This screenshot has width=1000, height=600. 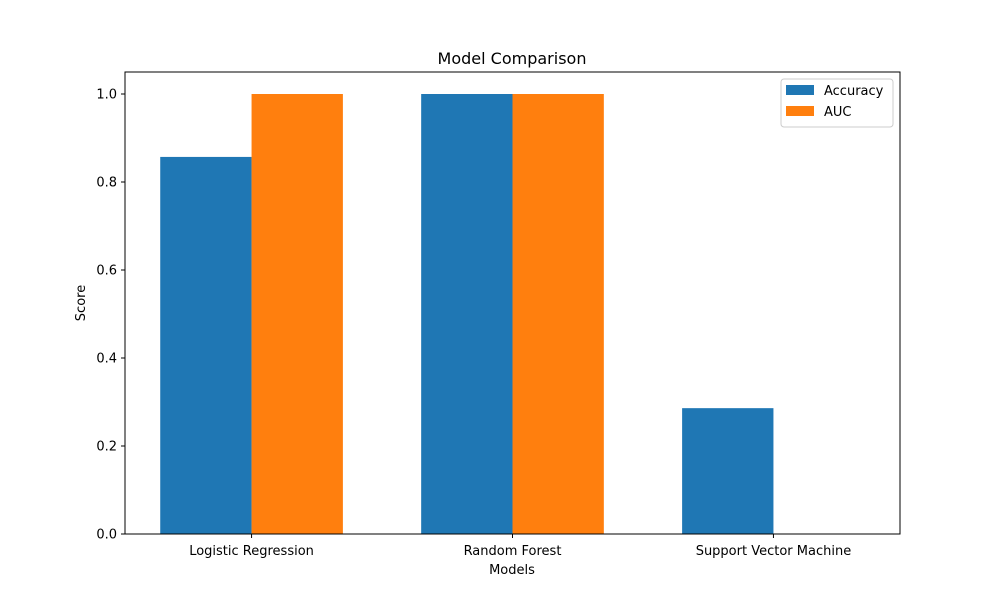 What do you see at coordinates (774, 551) in the screenshot?
I see `x-tick-label-support-vector-machine: Support Vector Machine` at bounding box center [774, 551].